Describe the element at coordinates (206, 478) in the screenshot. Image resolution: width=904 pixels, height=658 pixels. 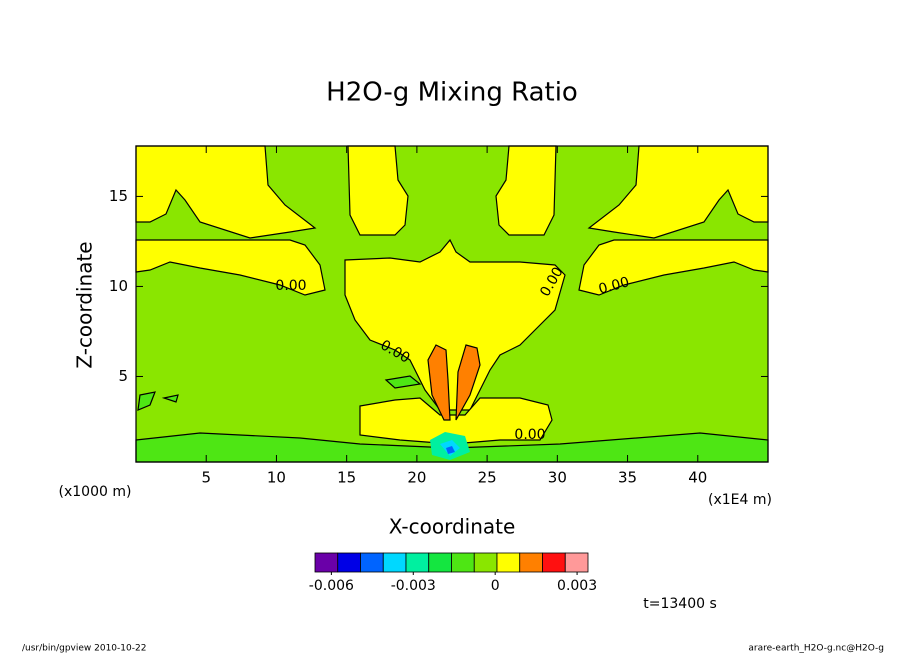
I see `x-tick-label: 5` at that location.